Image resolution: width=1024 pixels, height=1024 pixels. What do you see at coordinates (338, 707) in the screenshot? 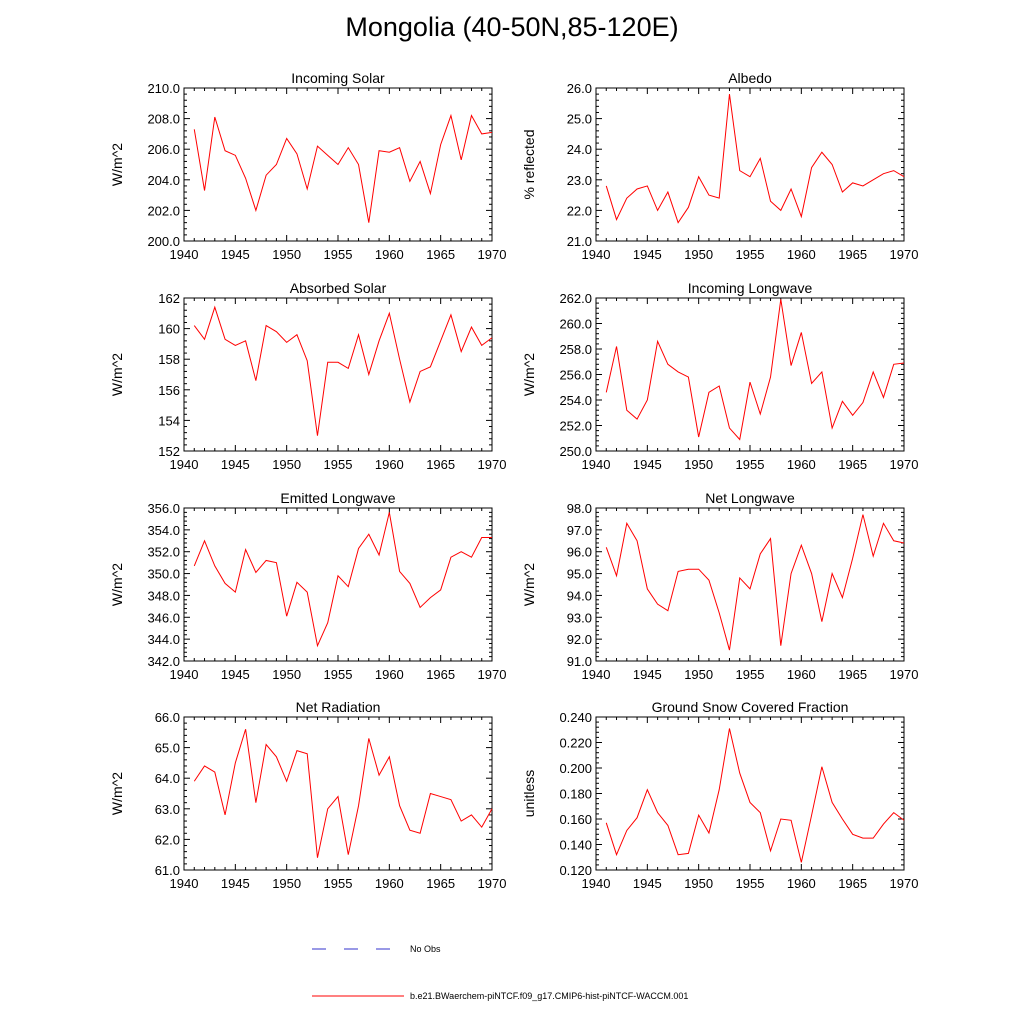
I see `panel-title: Net Radiation` at bounding box center [338, 707].